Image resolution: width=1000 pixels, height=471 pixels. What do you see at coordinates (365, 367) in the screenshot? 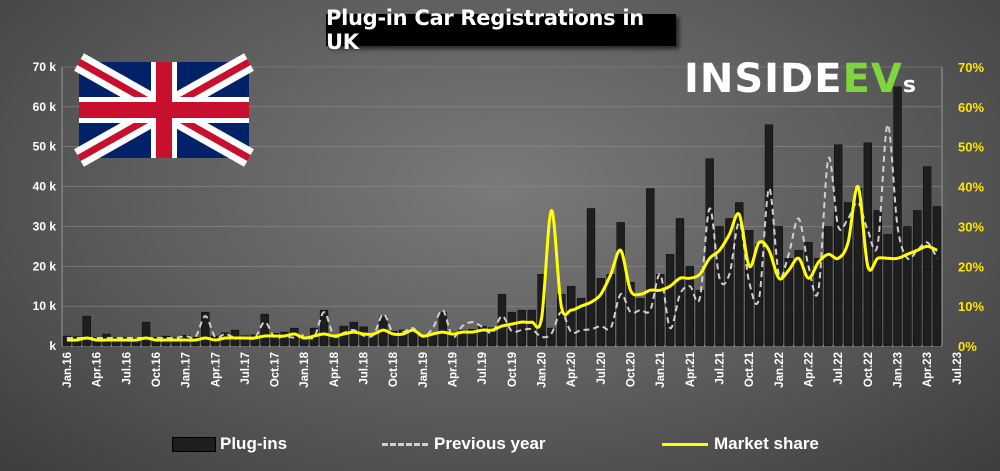
I see `x-tick-label: Jul.18` at bounding box center [365, 367].